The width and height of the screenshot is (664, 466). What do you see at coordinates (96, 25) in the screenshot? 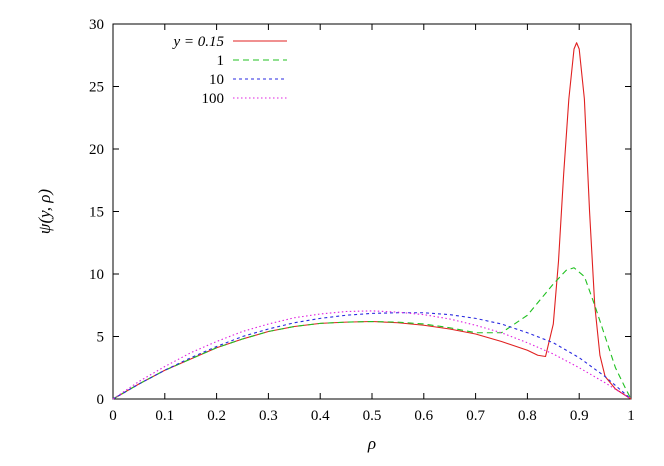
I see `y-tick-label: 30` at bounding box center [96, 25].